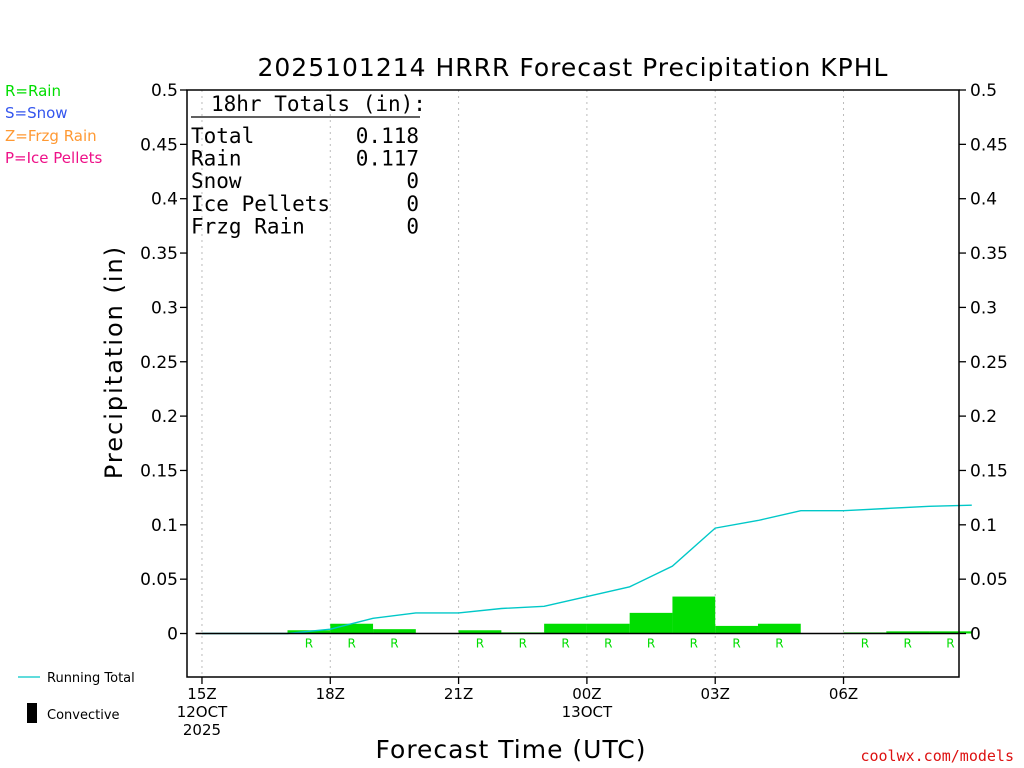 This screenshot has width=1024, height=768. What do you see at coordinates (164, 526) in the screenshot?
I see `y-tick-label-left: 0.1` at bounding box center [164, 526].